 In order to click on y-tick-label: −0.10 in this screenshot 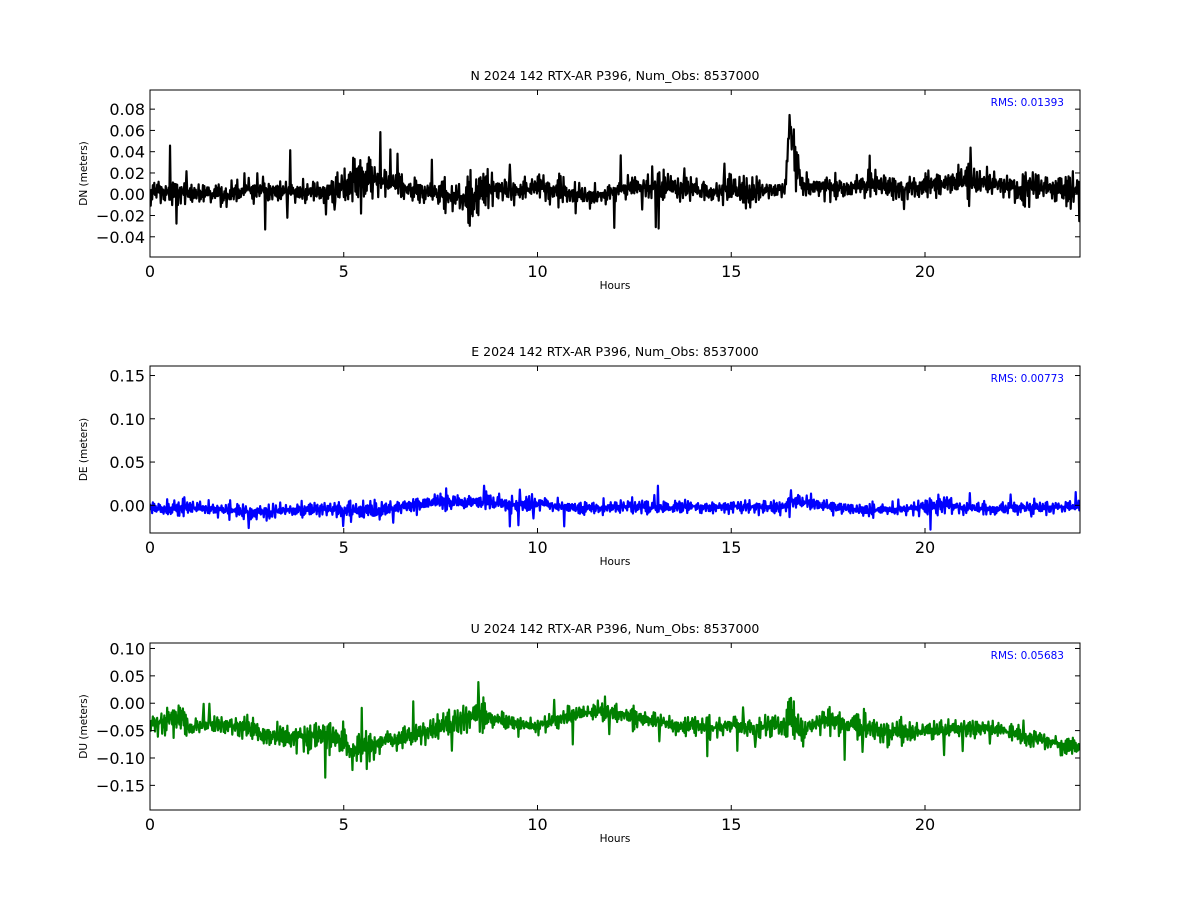, I will do `click(120, 758)`.